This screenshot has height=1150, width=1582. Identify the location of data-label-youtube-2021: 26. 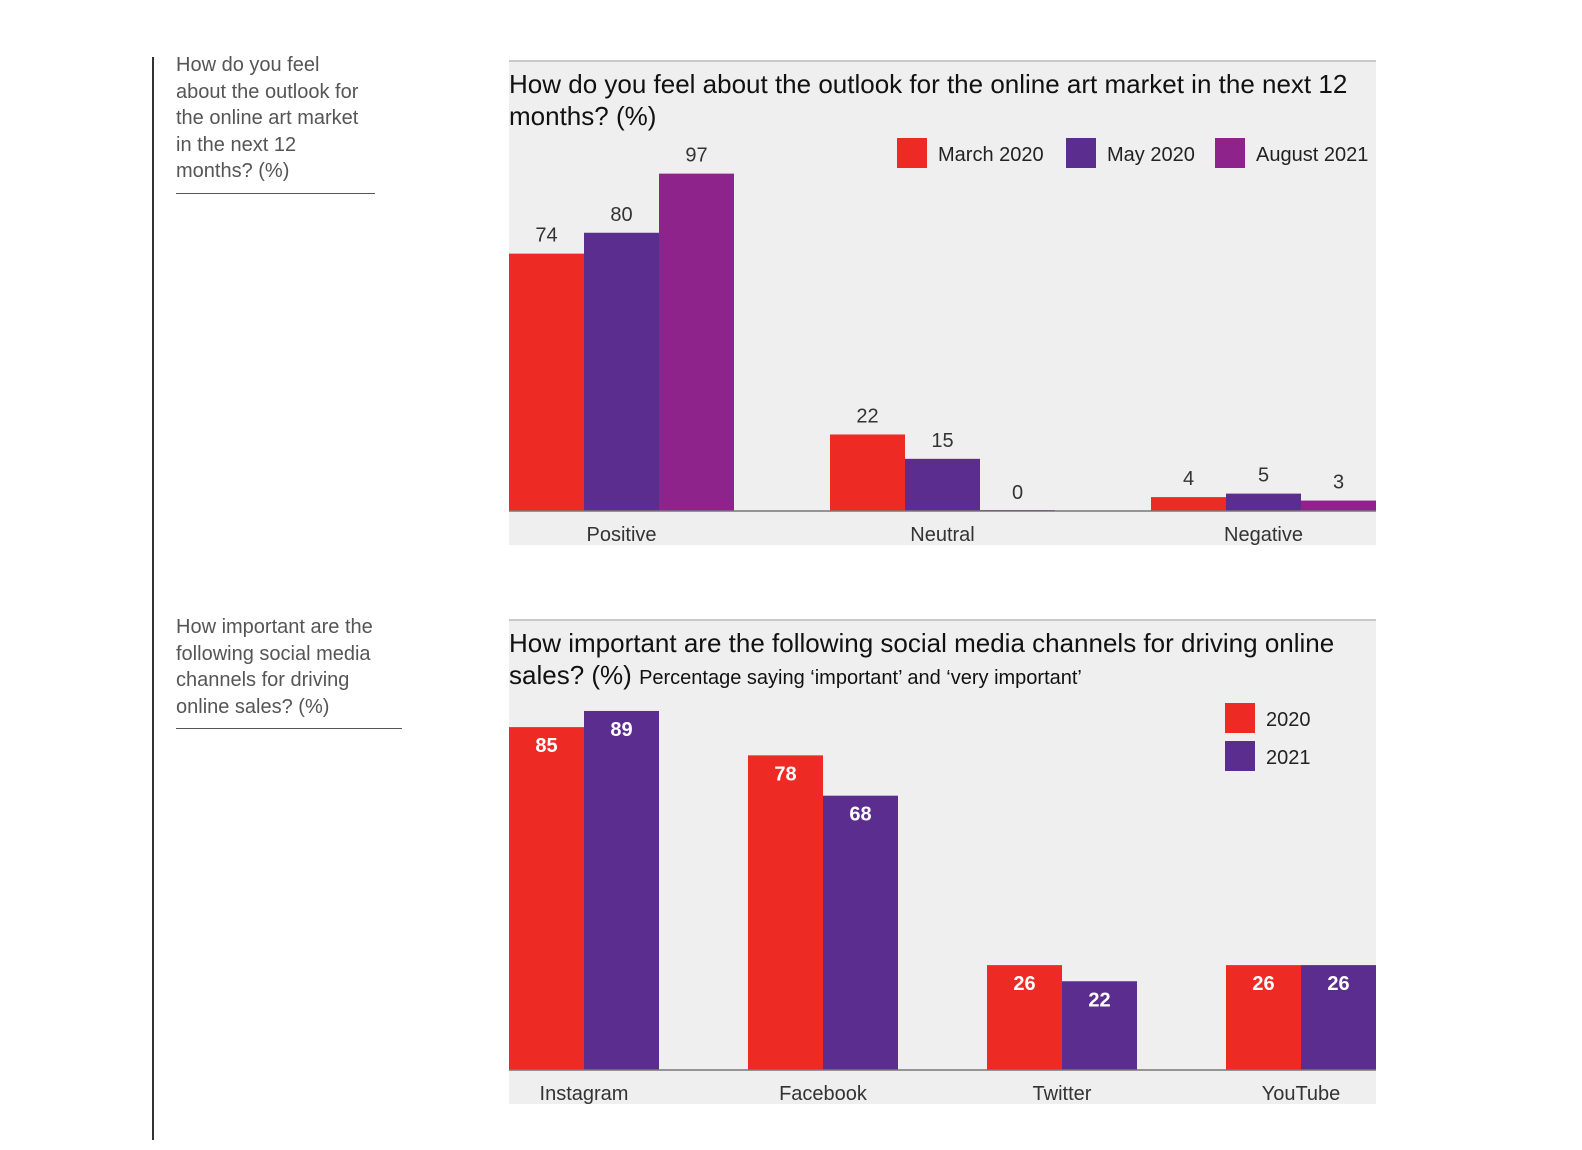
(1338, 984).